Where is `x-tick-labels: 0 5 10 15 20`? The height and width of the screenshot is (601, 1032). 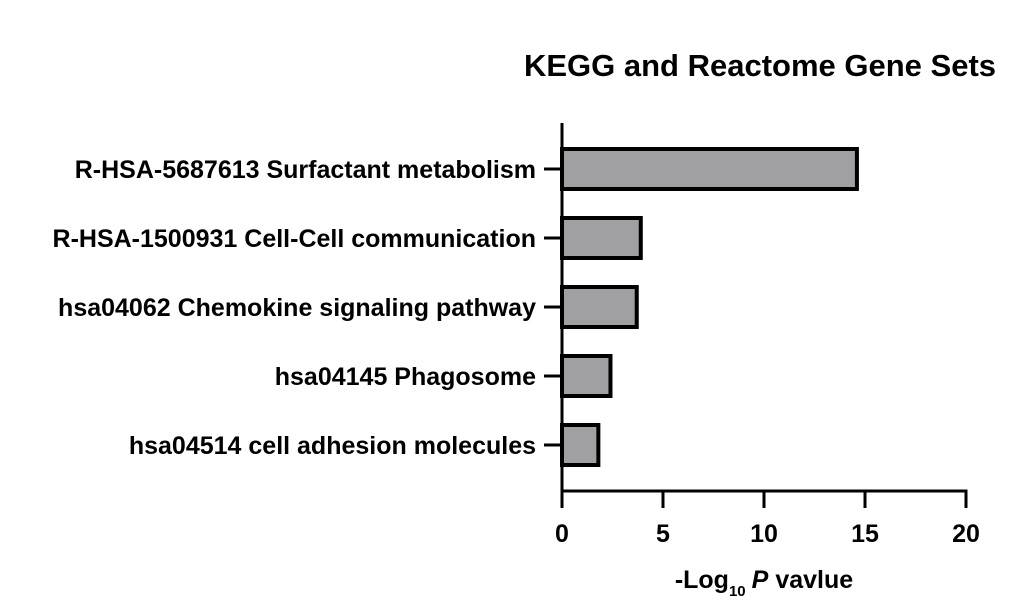
x-tick-labels: 0 5 10 15 20 is located at coordinates (767, 534).